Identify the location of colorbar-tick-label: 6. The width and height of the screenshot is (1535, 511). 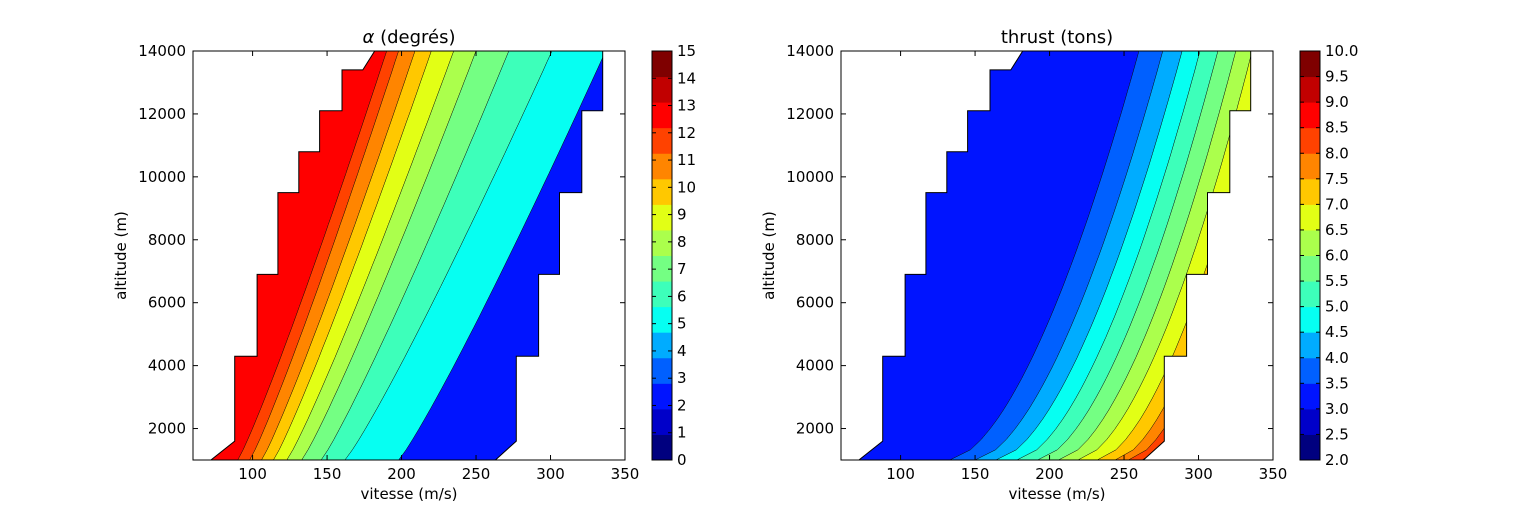
(682, 296).